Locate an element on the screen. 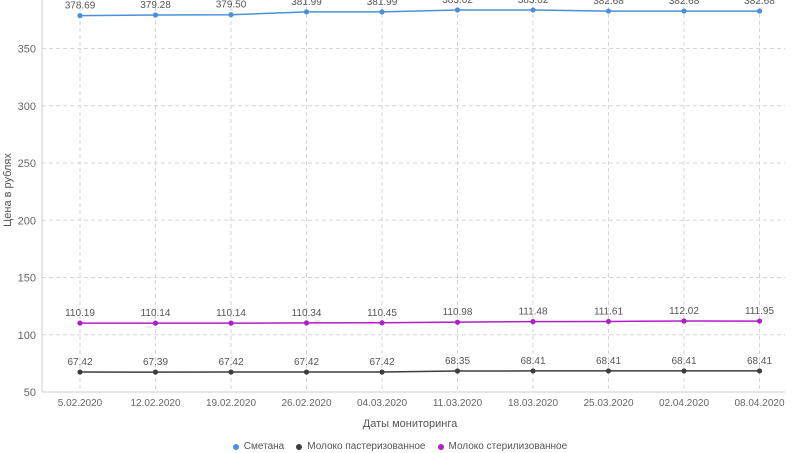 The width and height of the screenshot is (800, 453). data-label: 379.28 is located at coordinates (155, 5).